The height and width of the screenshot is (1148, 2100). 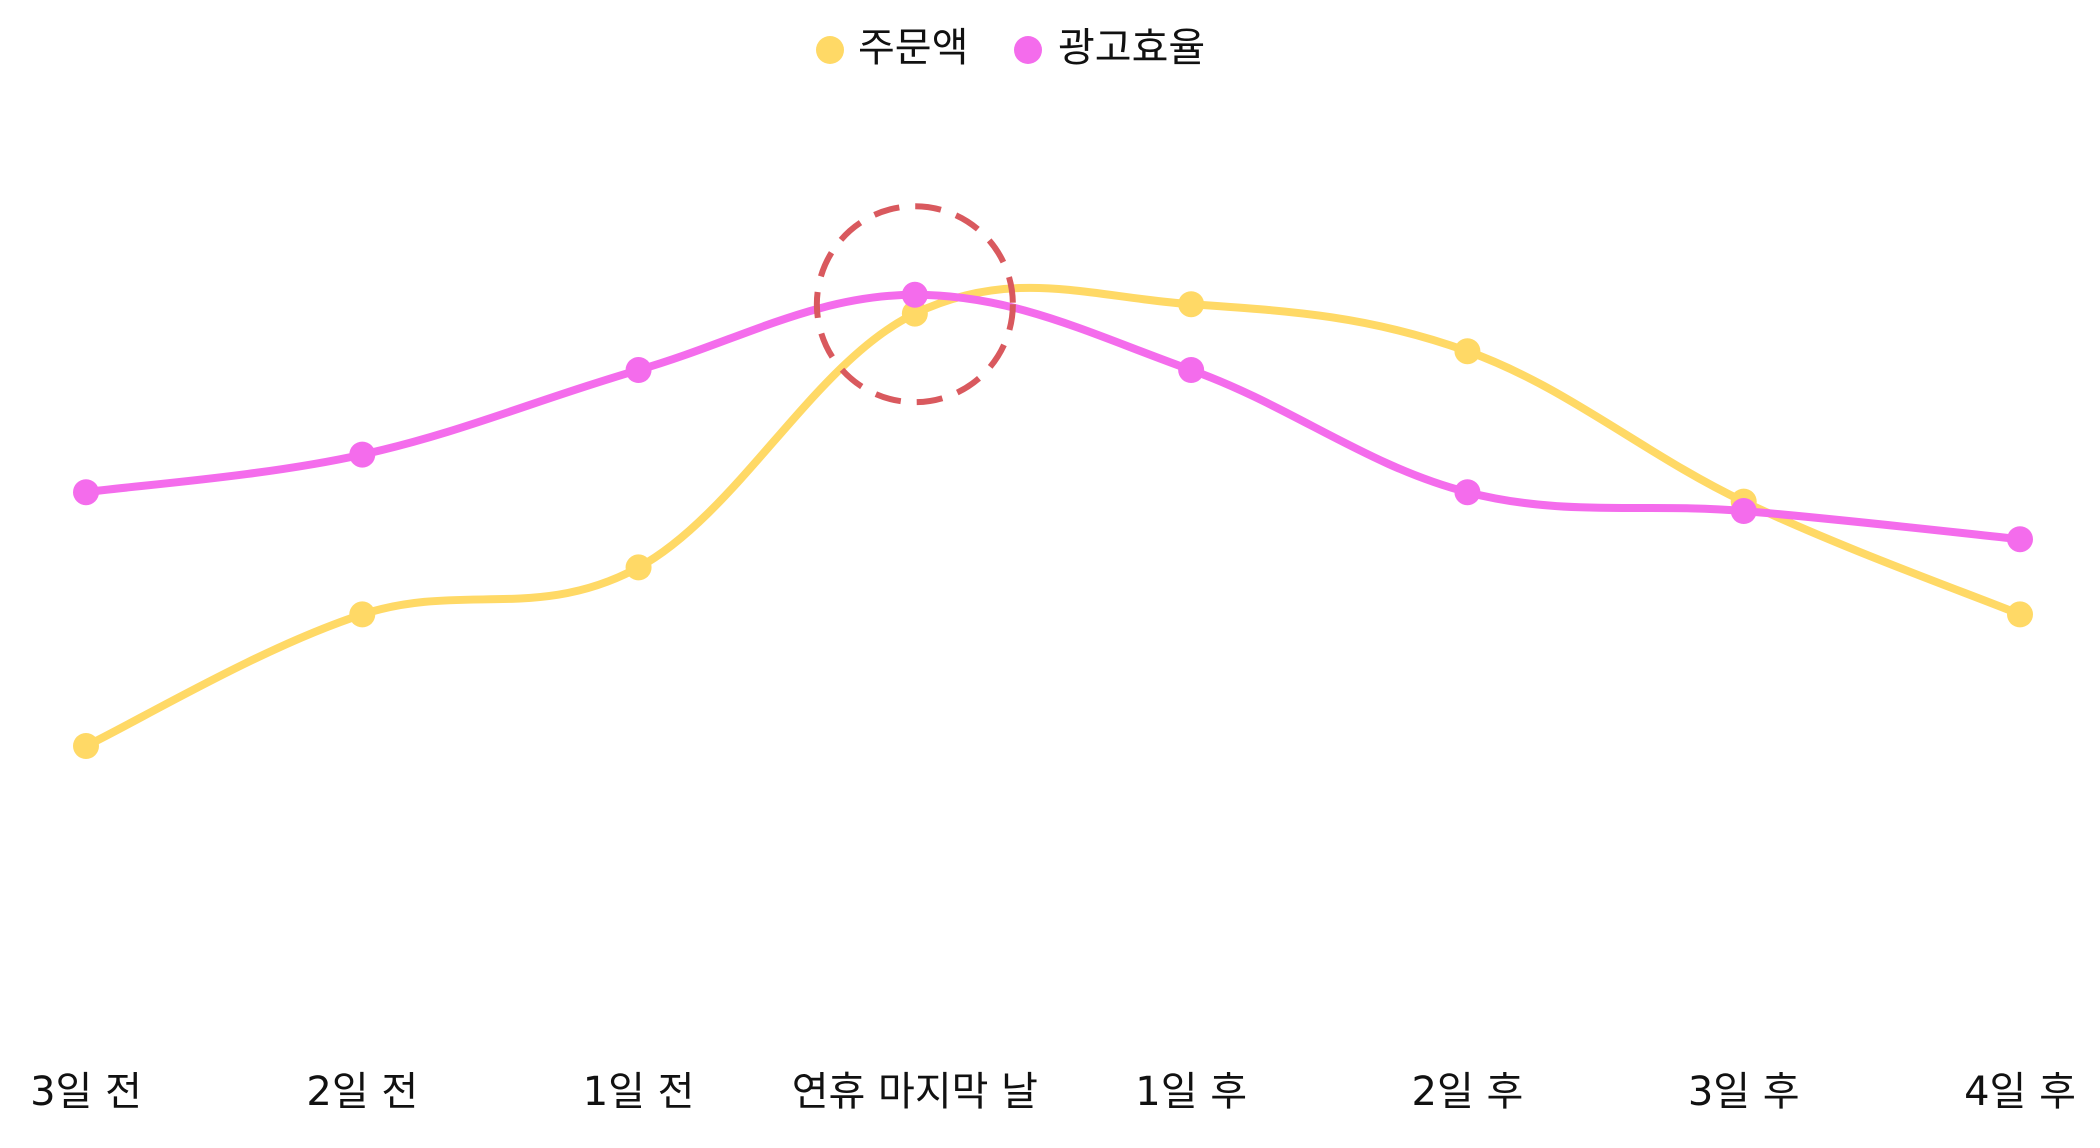 I want to click on legend: 주문액 광고효율, so click(x=1010, y=48).